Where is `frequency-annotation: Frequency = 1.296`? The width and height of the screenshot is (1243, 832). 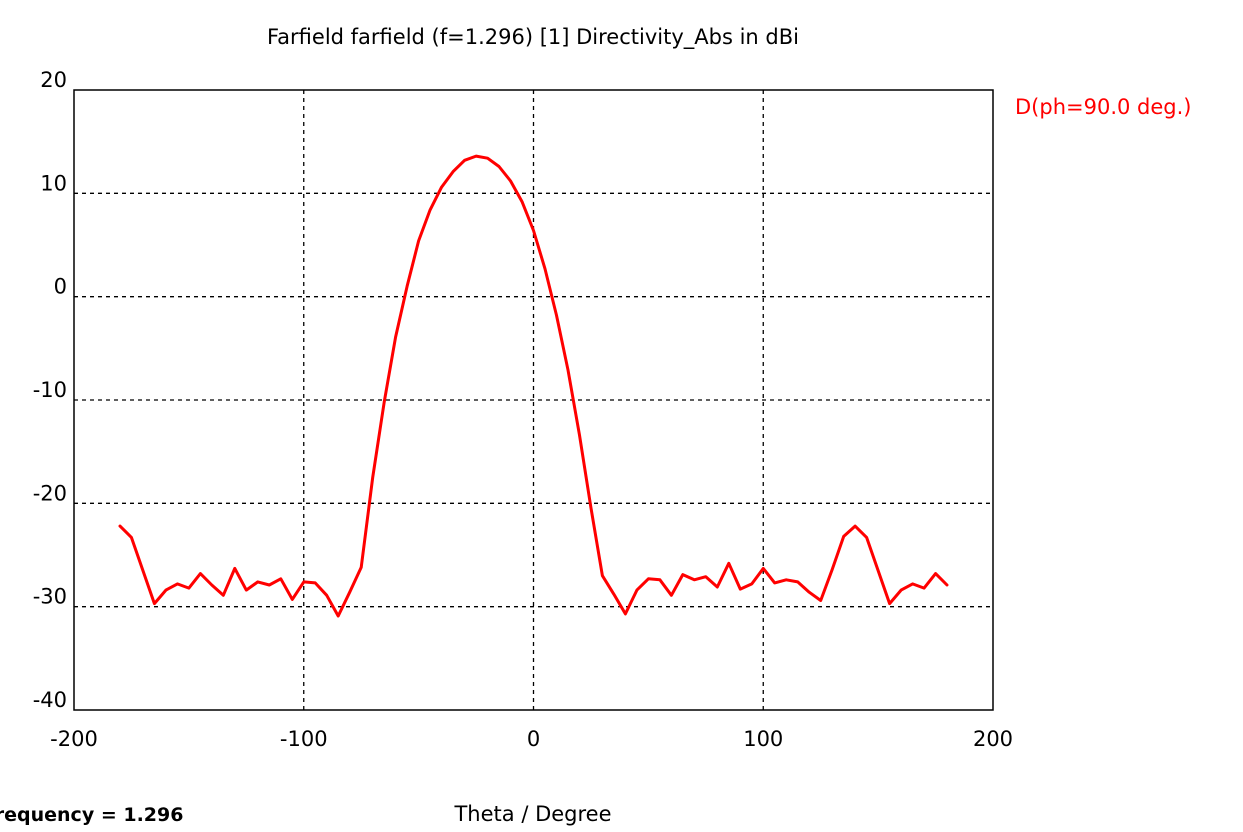
frequency-annotation: Frequency = 1.296 is located at coordinates (91, 815).